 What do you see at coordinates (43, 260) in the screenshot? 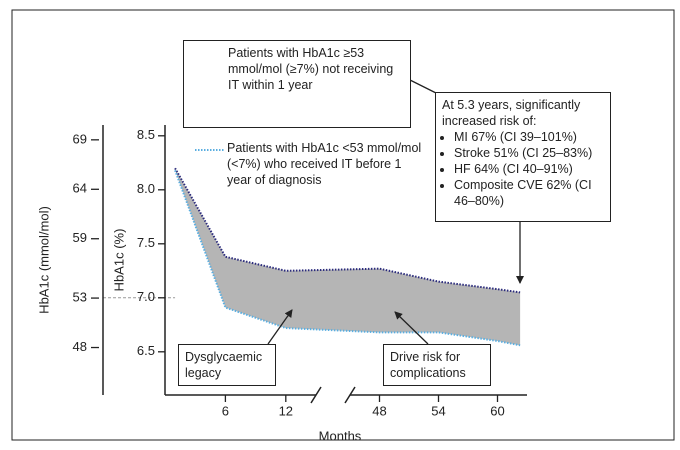
I see `y2-axis-label: HbA1c (mmol/mol)` at bounding box center [43, 260].